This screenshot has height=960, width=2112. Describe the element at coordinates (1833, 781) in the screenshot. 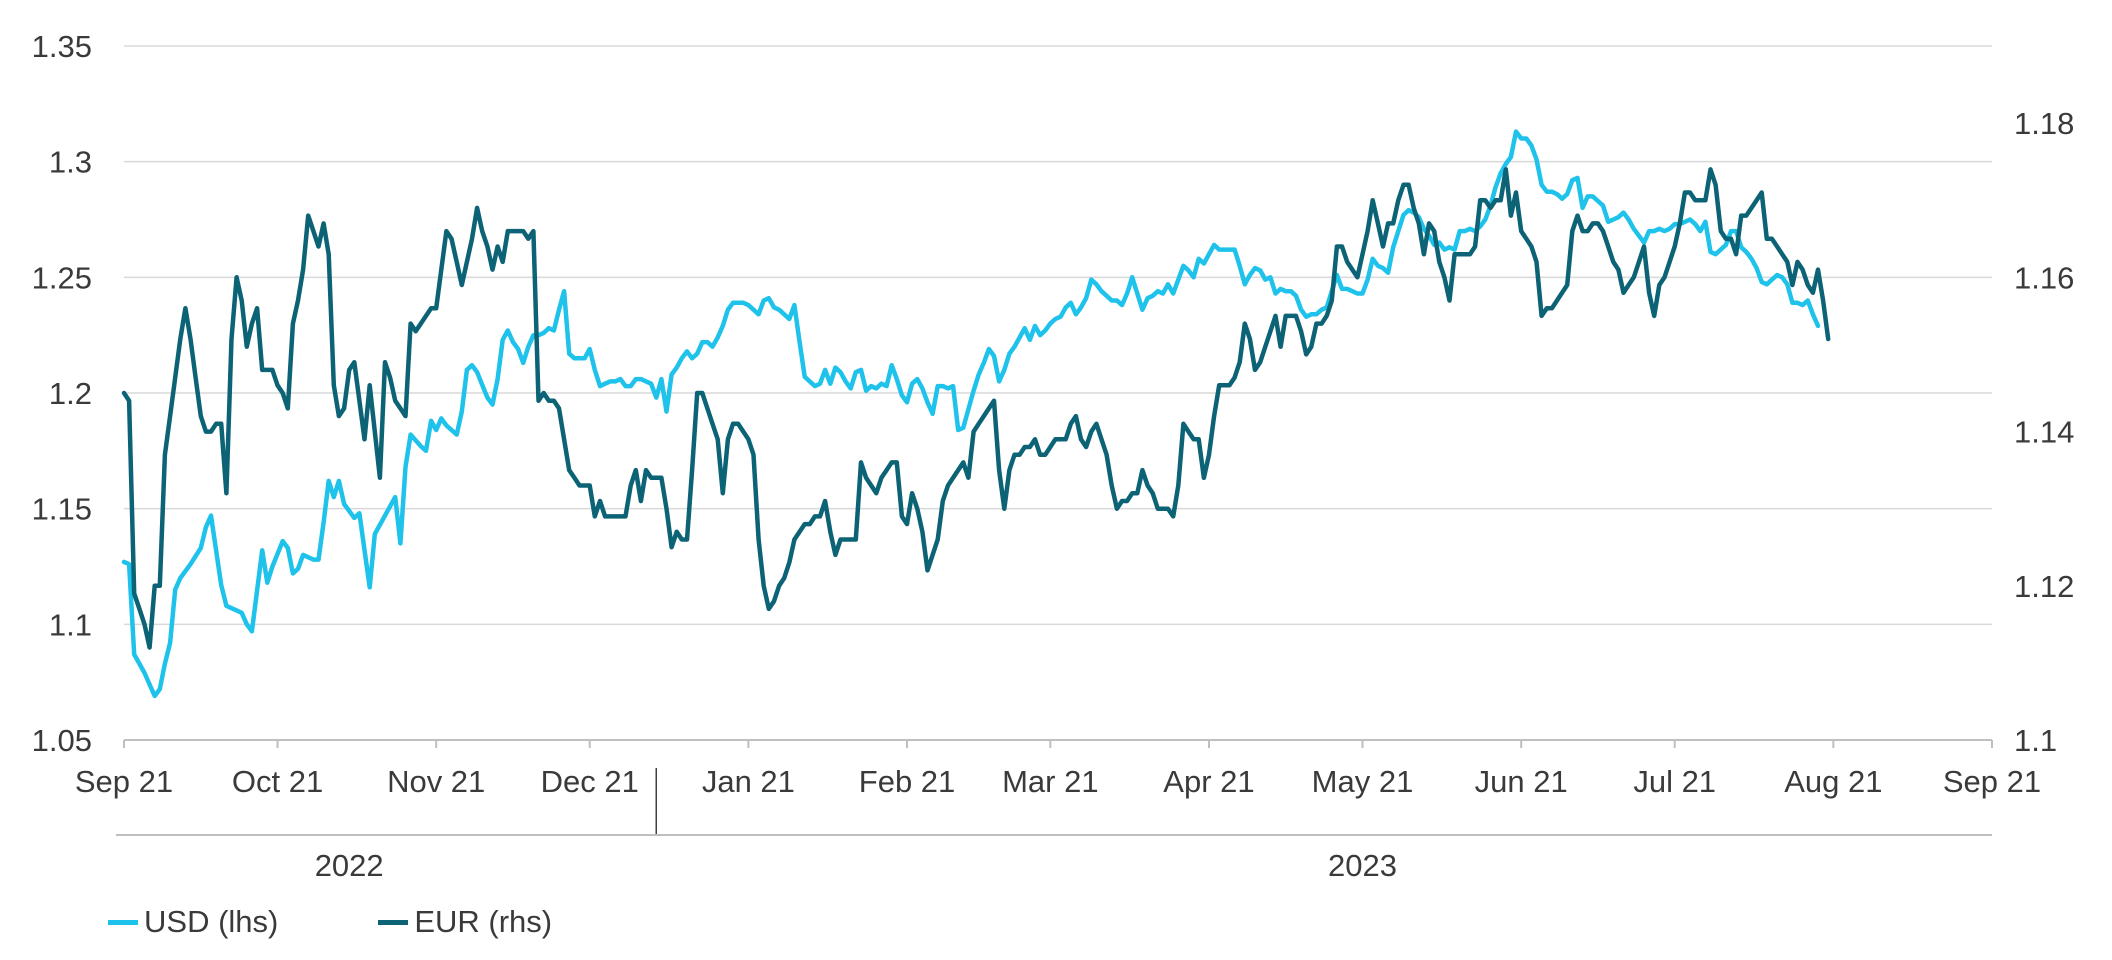

I see `x-tick-label: Aug 21` at that location.